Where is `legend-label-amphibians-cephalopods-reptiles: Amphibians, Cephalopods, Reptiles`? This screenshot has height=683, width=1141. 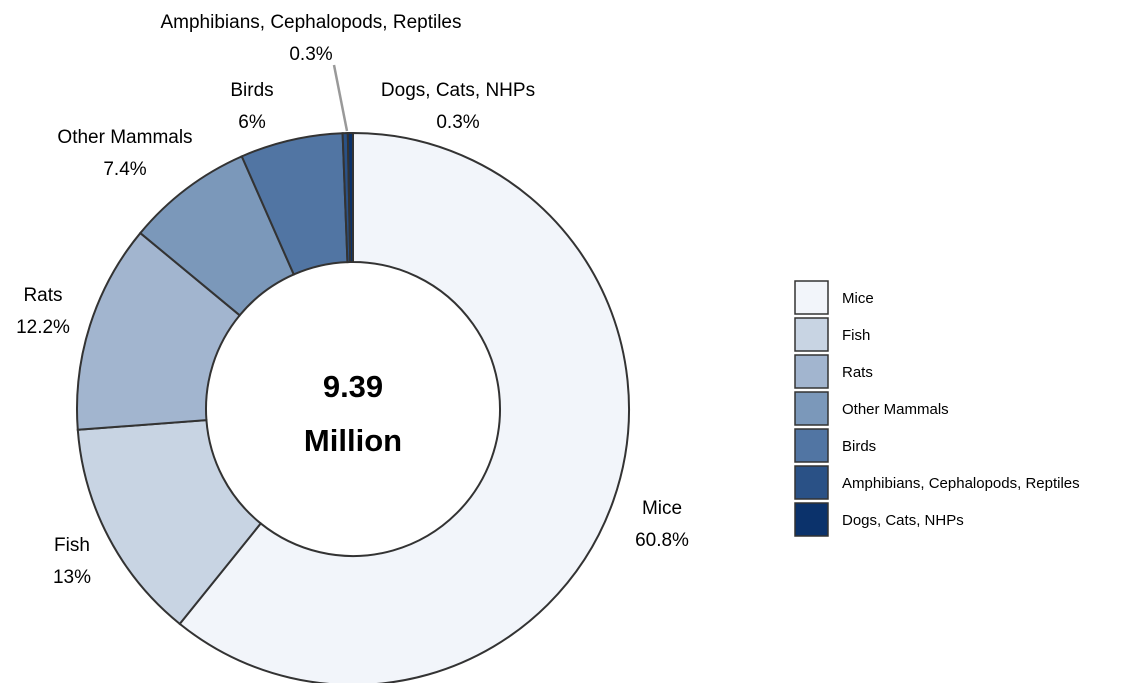
legend-label-amphibians-cephalopods-reptiles: Amphibians, Cephalopods, Reptiles is located at coordinates (961, 483).